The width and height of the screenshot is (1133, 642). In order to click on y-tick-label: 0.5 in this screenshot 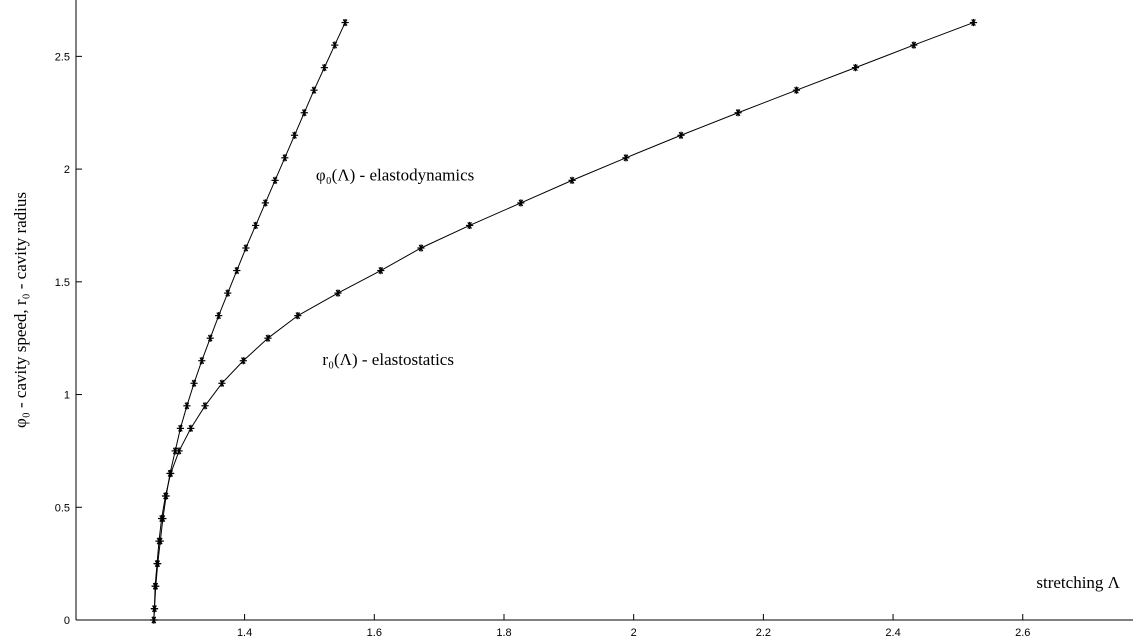, I will do `click(62, 508)`.